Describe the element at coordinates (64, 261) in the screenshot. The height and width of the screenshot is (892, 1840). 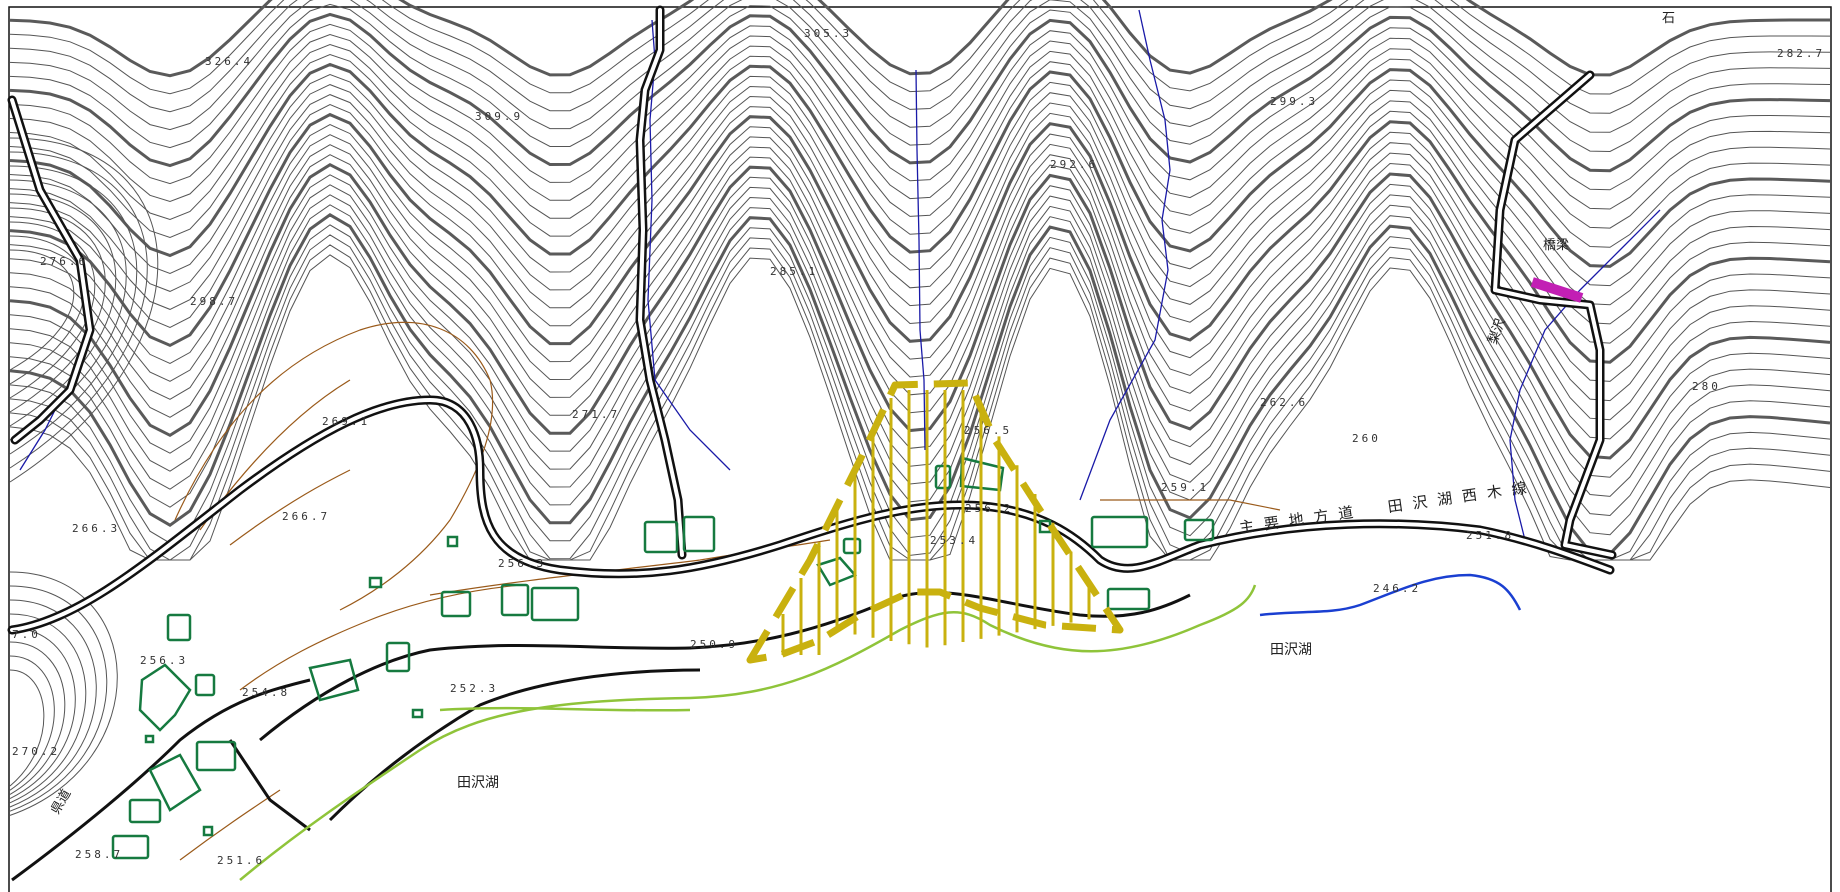
I see `elev-label: 276.6` at that location.